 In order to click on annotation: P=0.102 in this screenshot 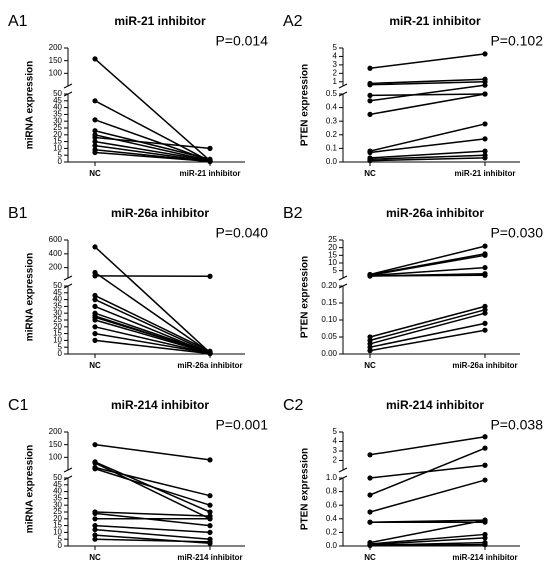, I will do `click(516, 41)`.